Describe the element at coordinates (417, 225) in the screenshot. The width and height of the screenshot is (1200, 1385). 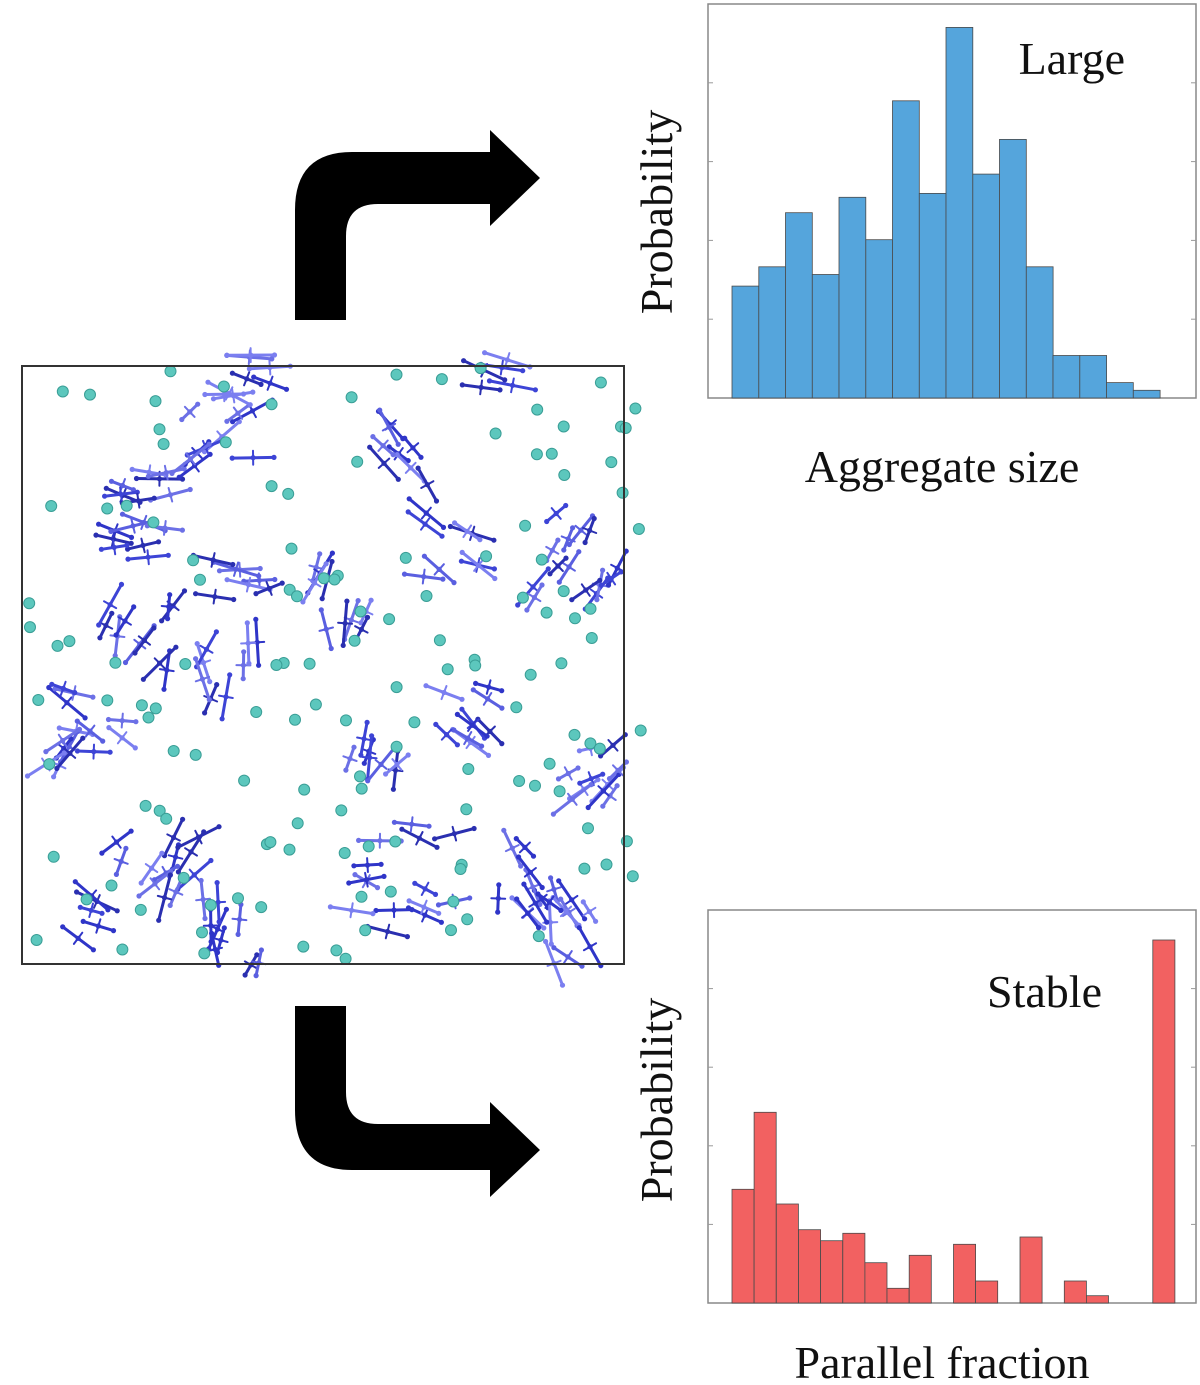
I see `curved-arrow-up-icon` at that location.